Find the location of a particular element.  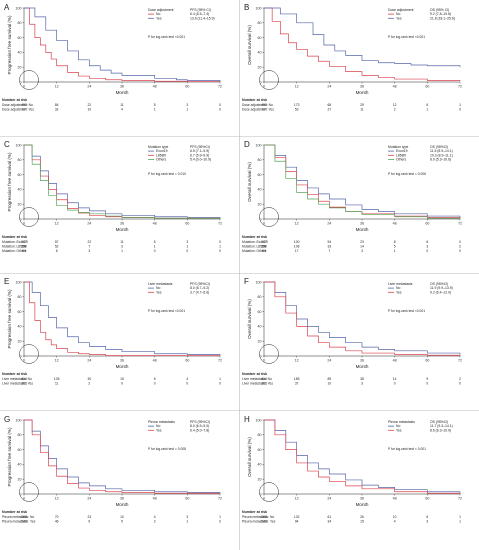

risk-value: 22 is located at coordinates (89, 242).